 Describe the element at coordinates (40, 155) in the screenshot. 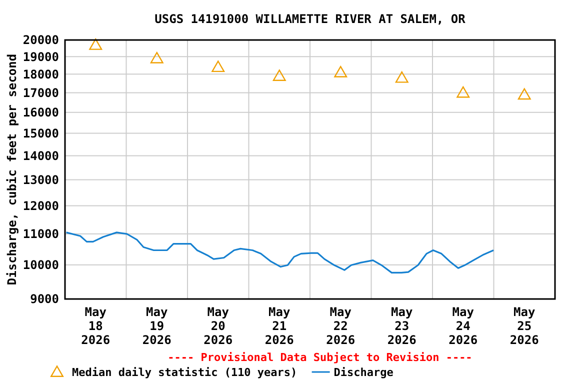

I see `y-tick-label: 14000` at that location.